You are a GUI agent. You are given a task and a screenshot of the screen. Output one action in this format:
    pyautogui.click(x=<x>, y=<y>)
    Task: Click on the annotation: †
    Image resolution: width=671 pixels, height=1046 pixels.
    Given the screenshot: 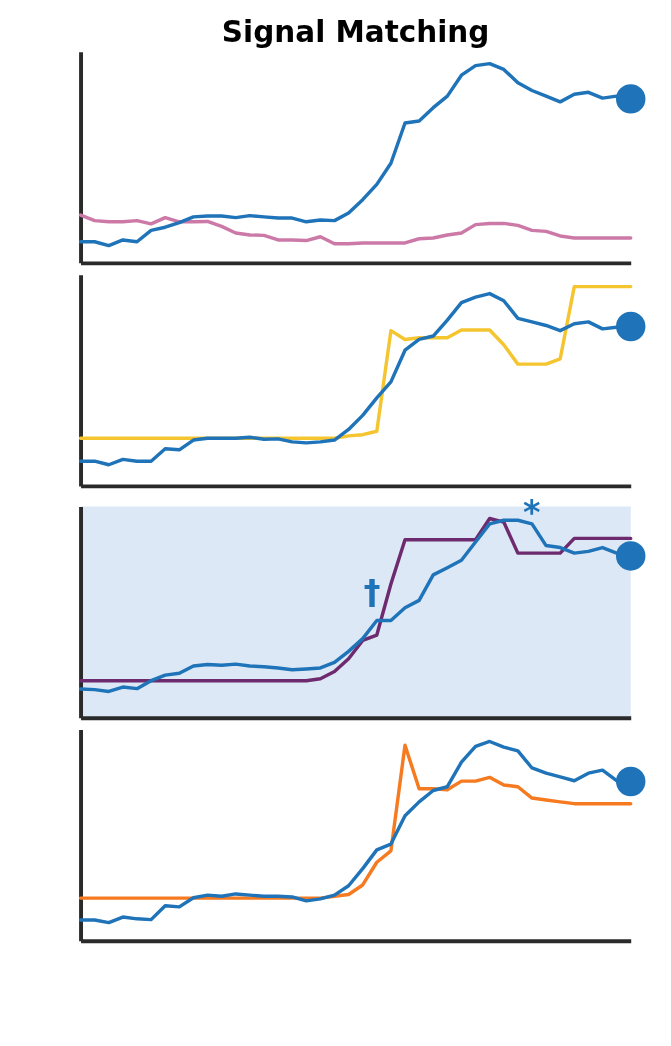 What is the action you would take?
    pyautogui.click(x=372, y=593)
    